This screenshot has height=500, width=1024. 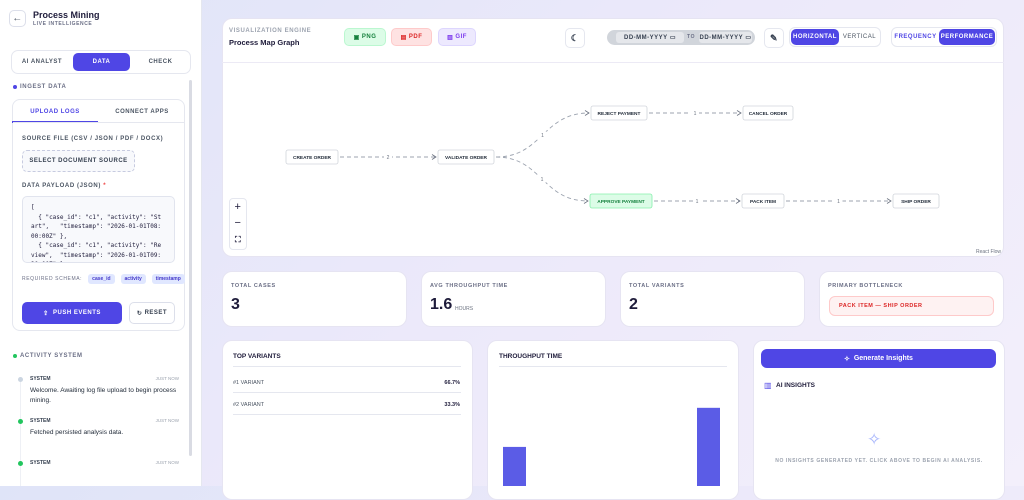 What do you see at coordinates (156, 313) in the screenshot?
I see `reset-label: RESET` at bounding box center [156, 313].